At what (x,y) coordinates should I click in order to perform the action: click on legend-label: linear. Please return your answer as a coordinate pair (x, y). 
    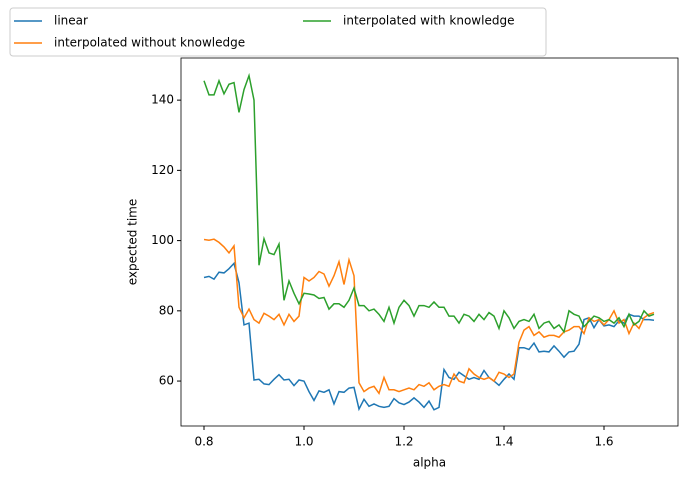
    Looking at the image, I should click on (71, 21).